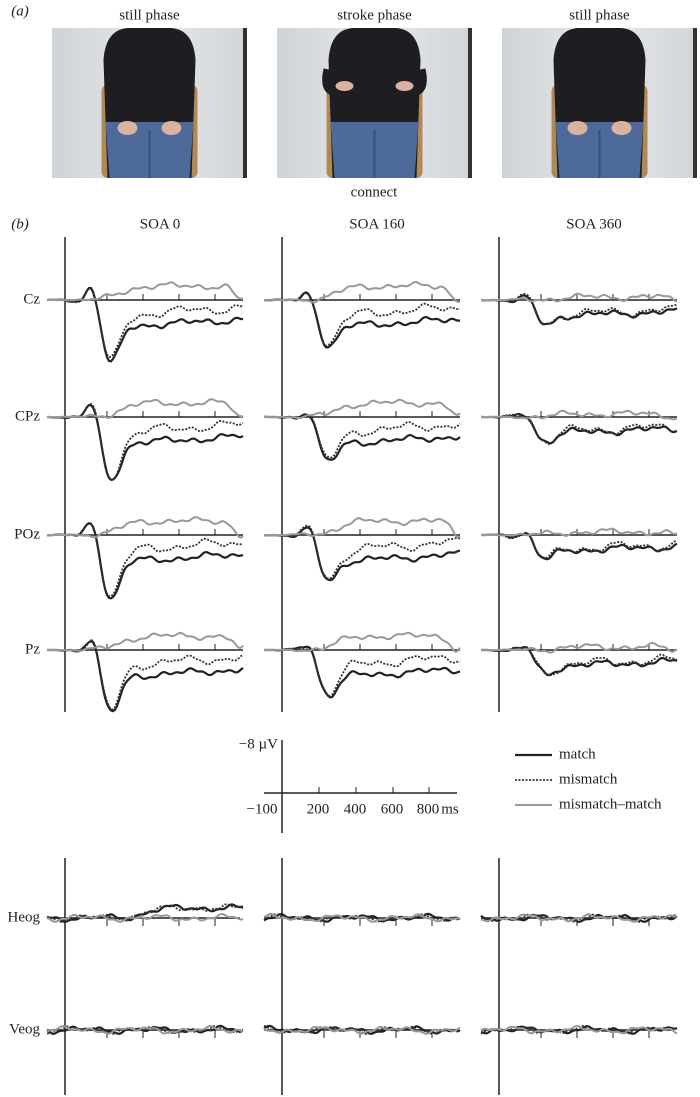 Image resolution: width=700 pixels, height=1097 pixels. Describe the element at coordinates (428, 809) in the screenshot. I see `time-label: 800` at that location.